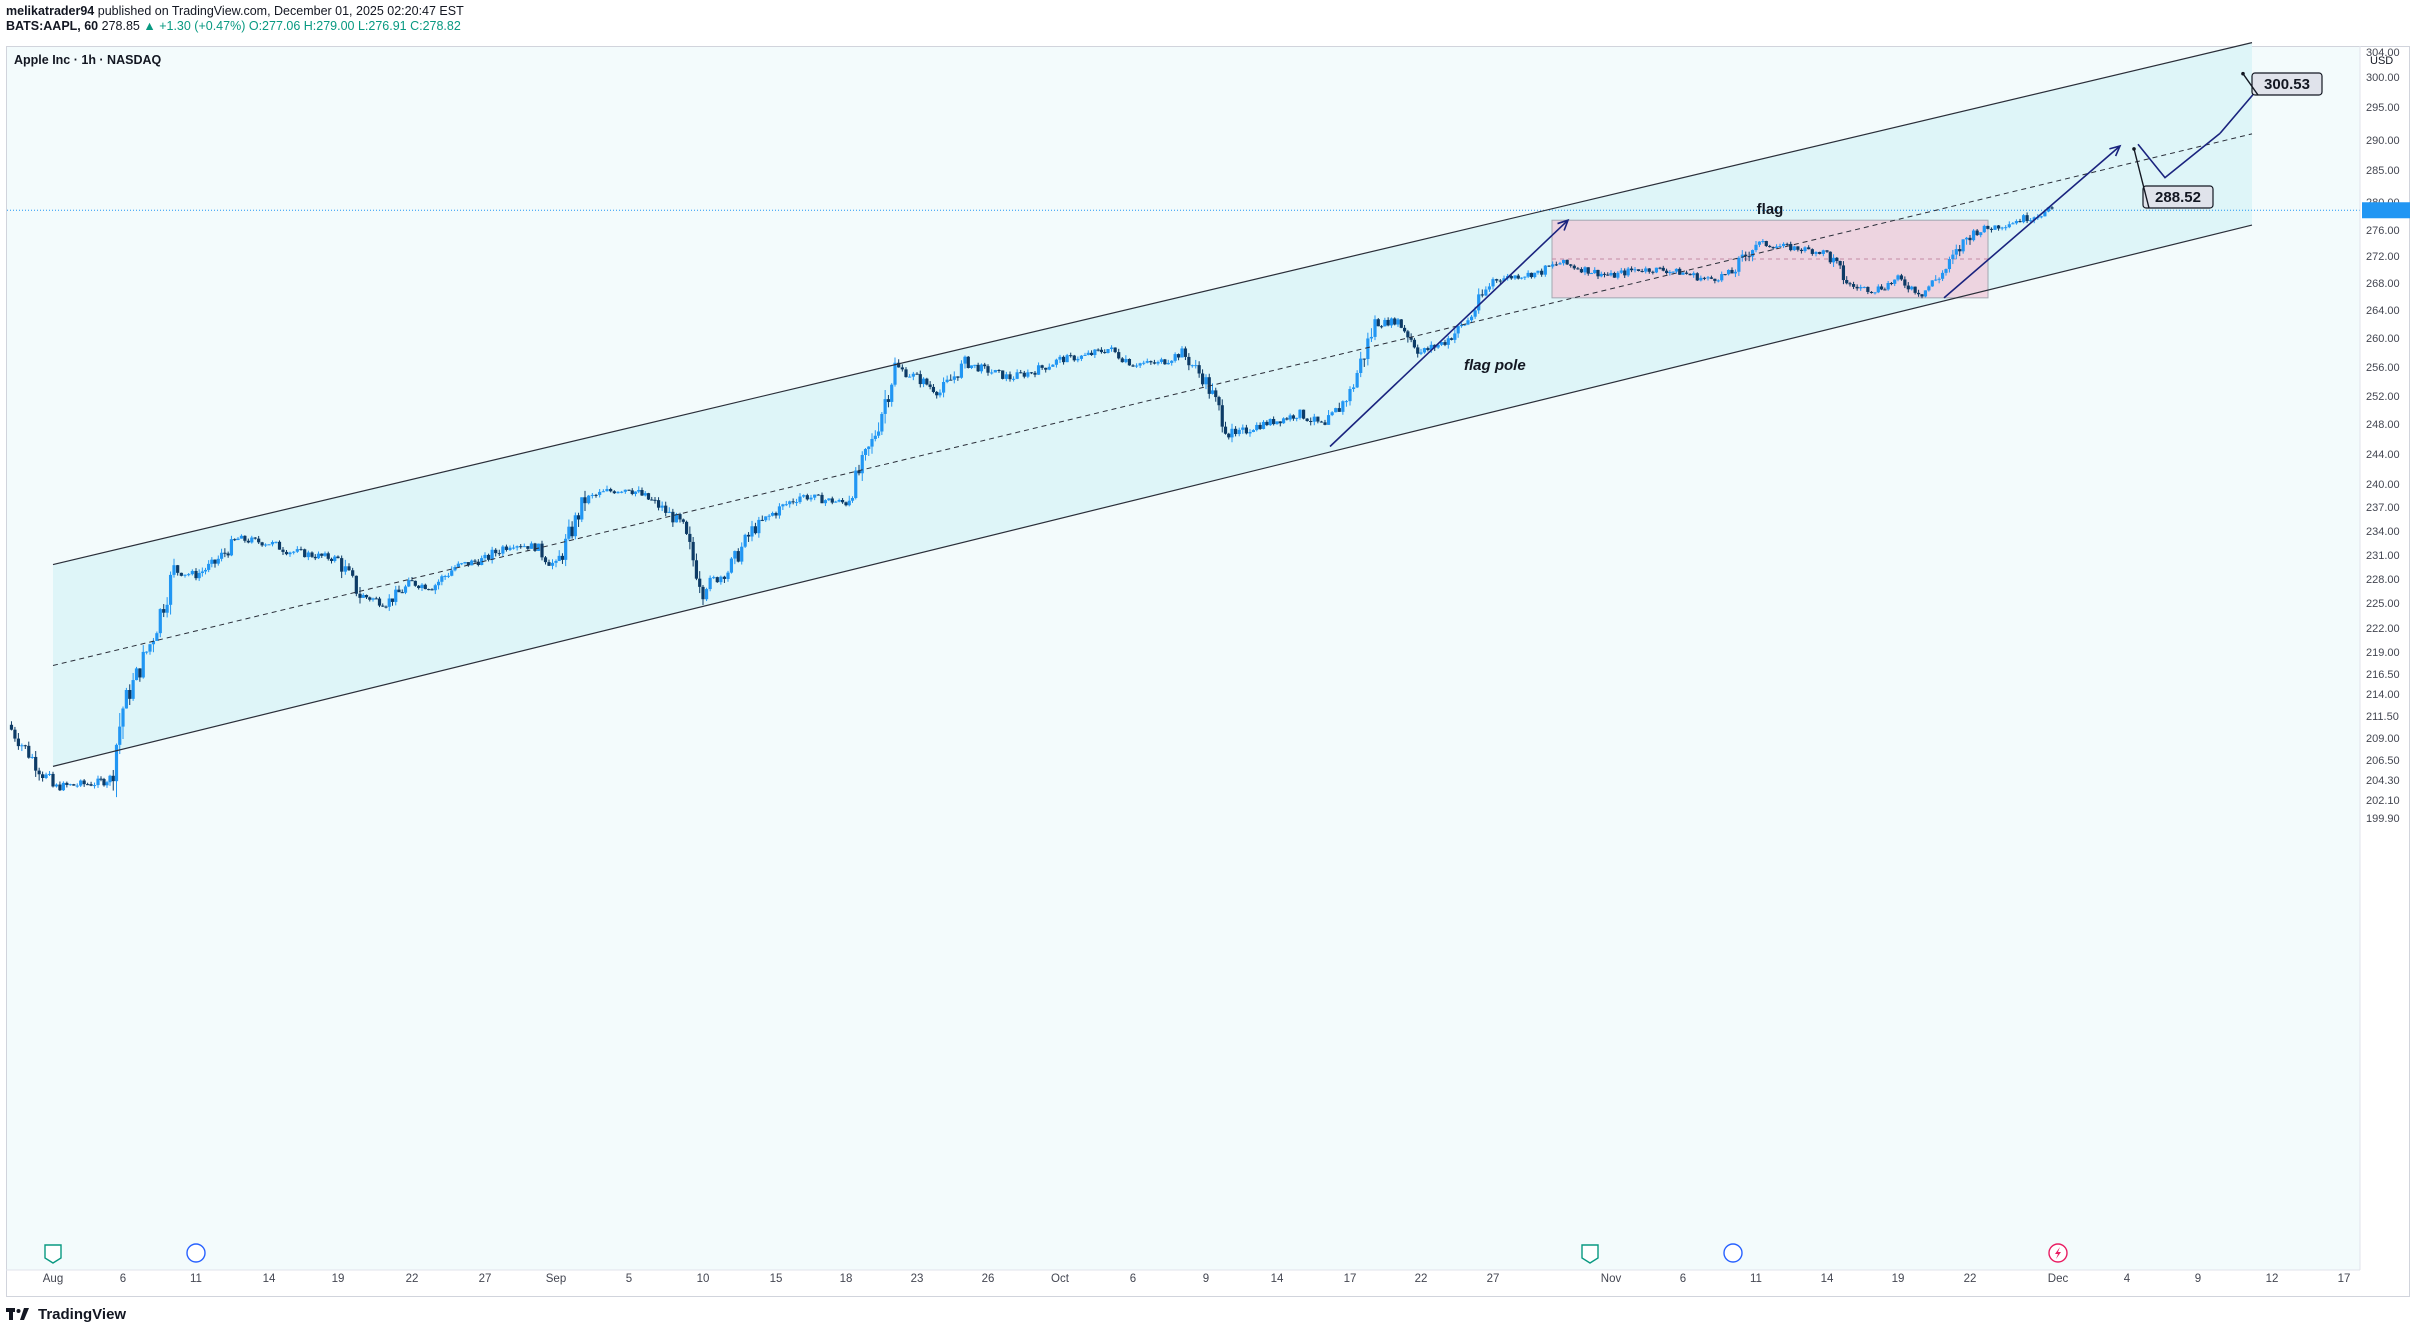 The height and width of the screenshot is (1331, 2417). Describe the element at coordinates (2383, 819) in the screenshot. I see `y-tick-label: 199.90` at that location.